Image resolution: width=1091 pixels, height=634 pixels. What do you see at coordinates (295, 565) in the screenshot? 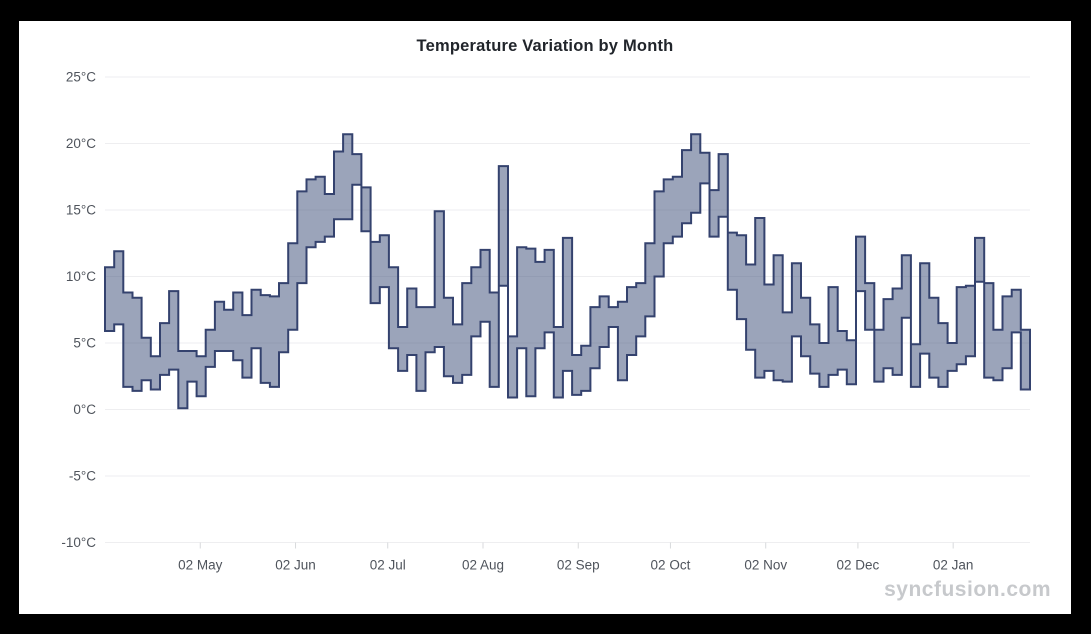
I see `x-axis-label: 02 Jun` at bounding box center [295, 565].